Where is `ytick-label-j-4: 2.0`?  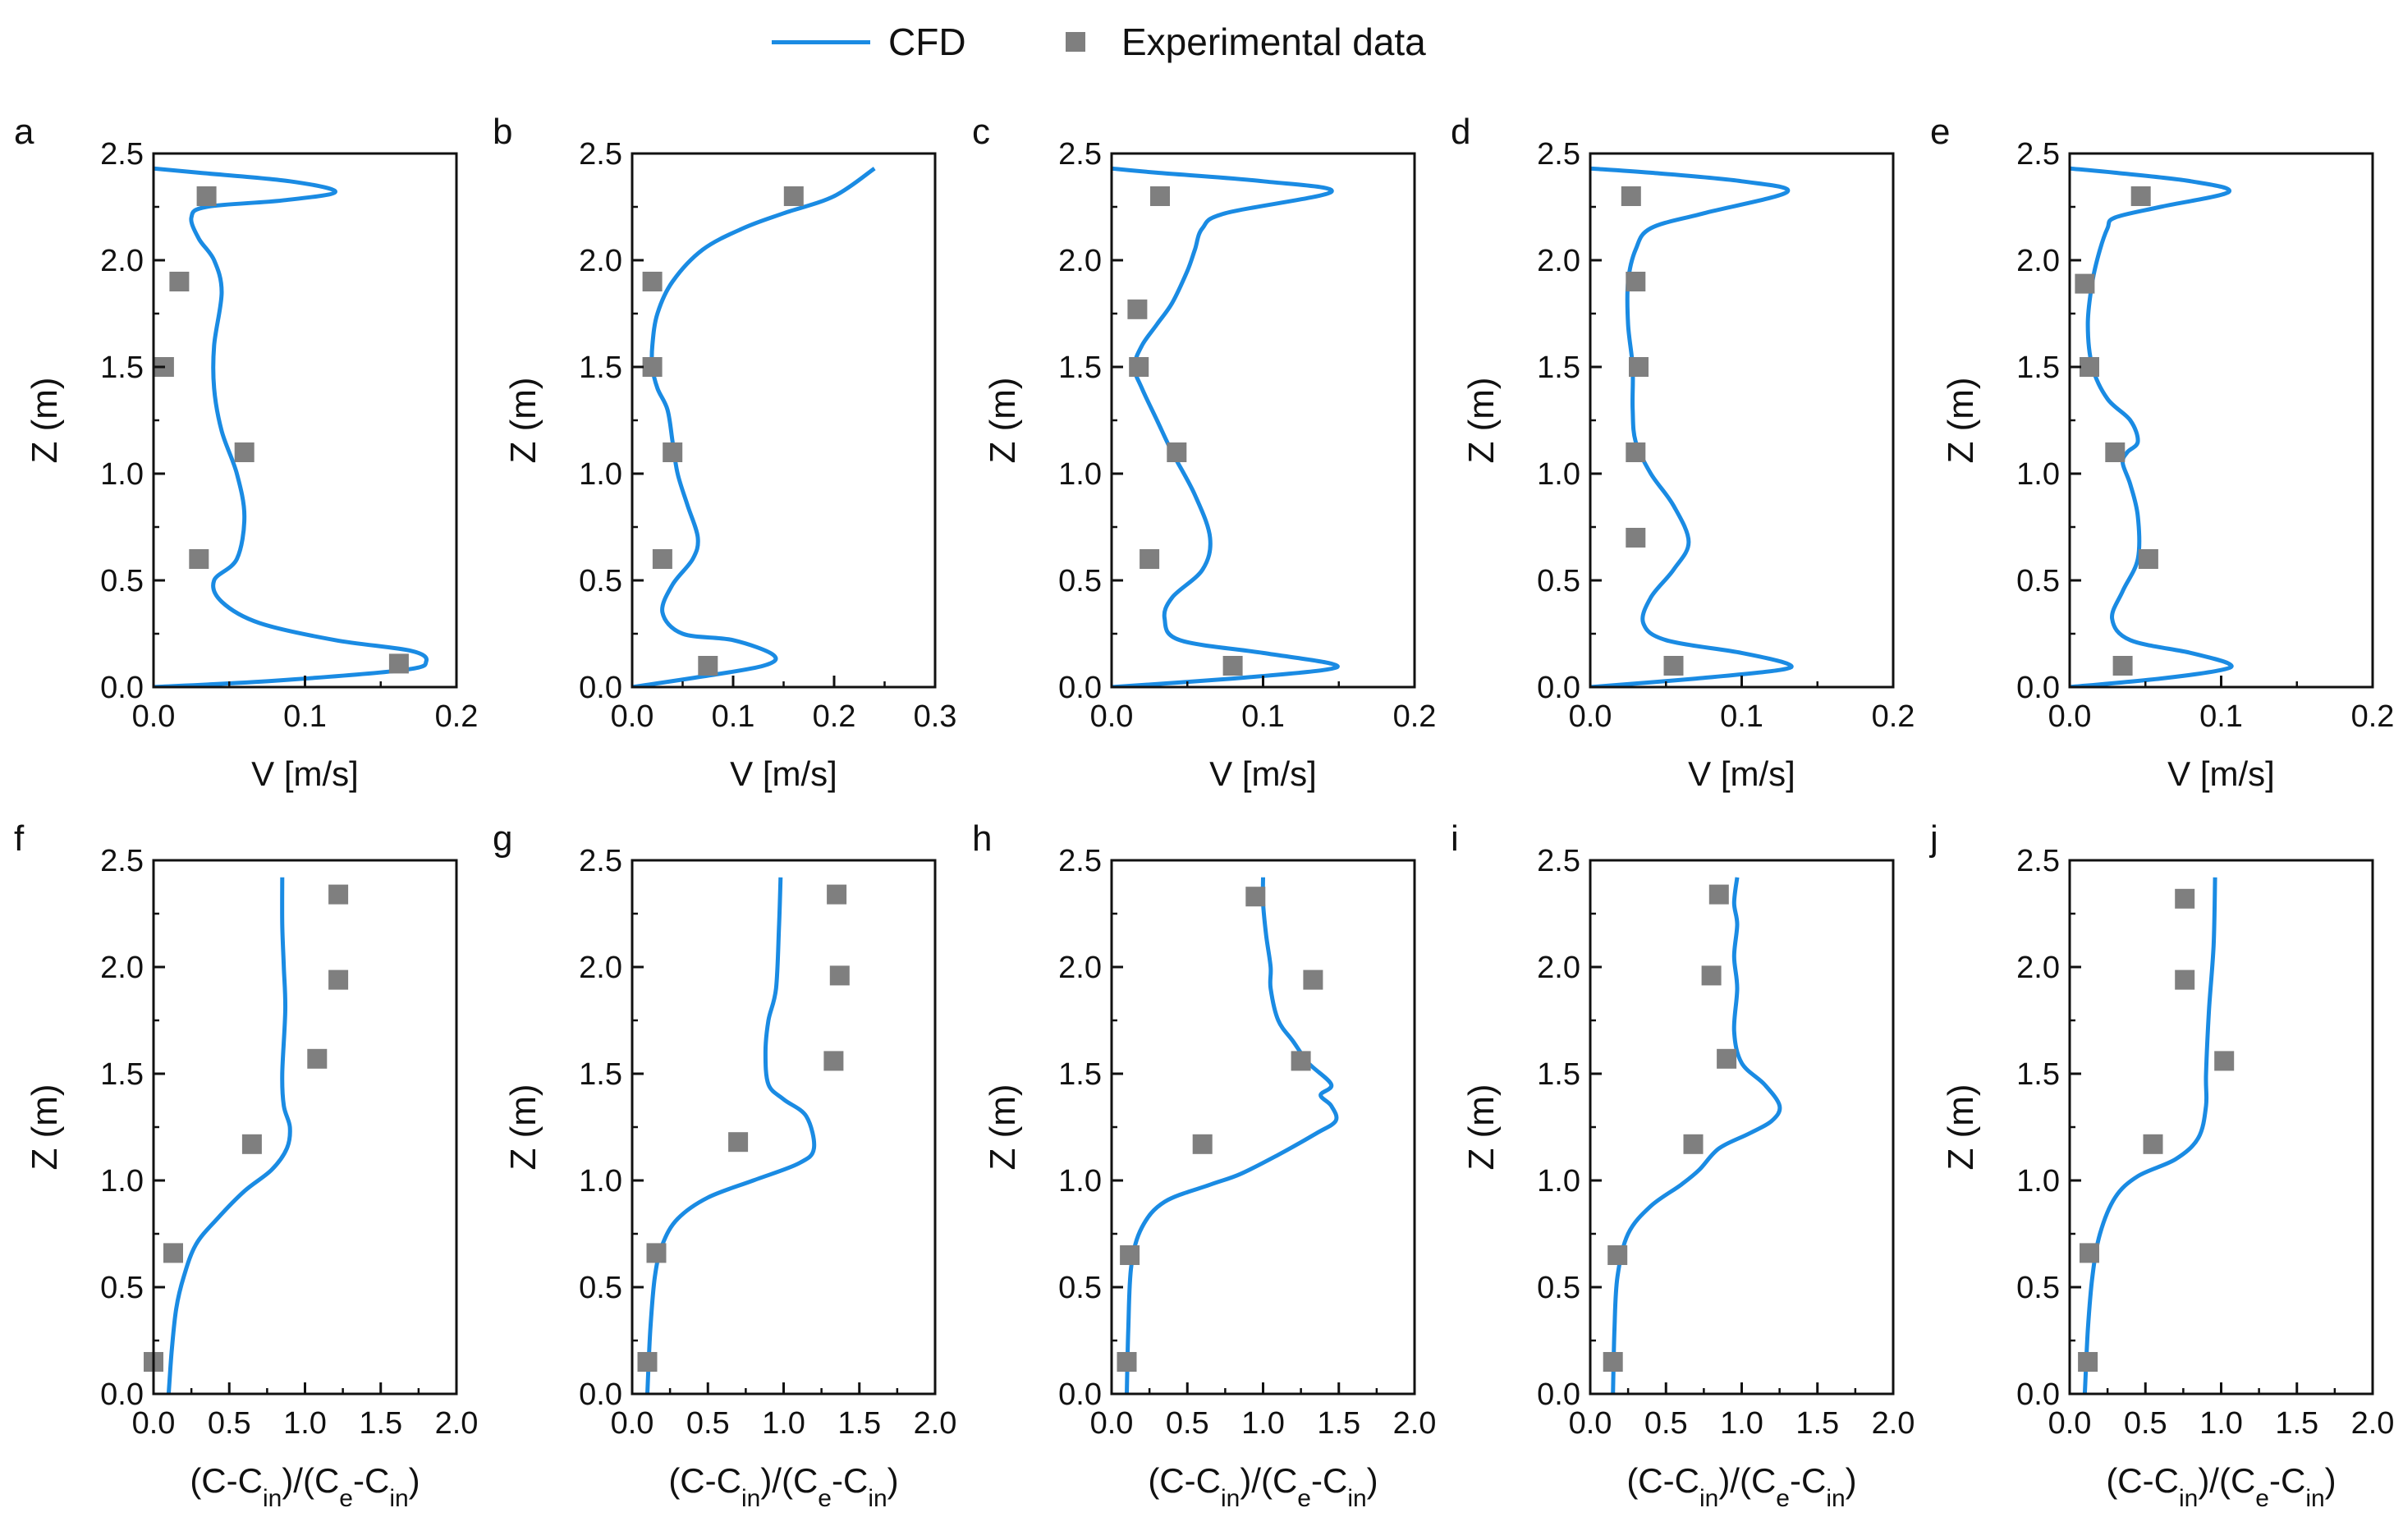 ytick-label-j-4: 2.0 is located at coordinates (2038, 968).